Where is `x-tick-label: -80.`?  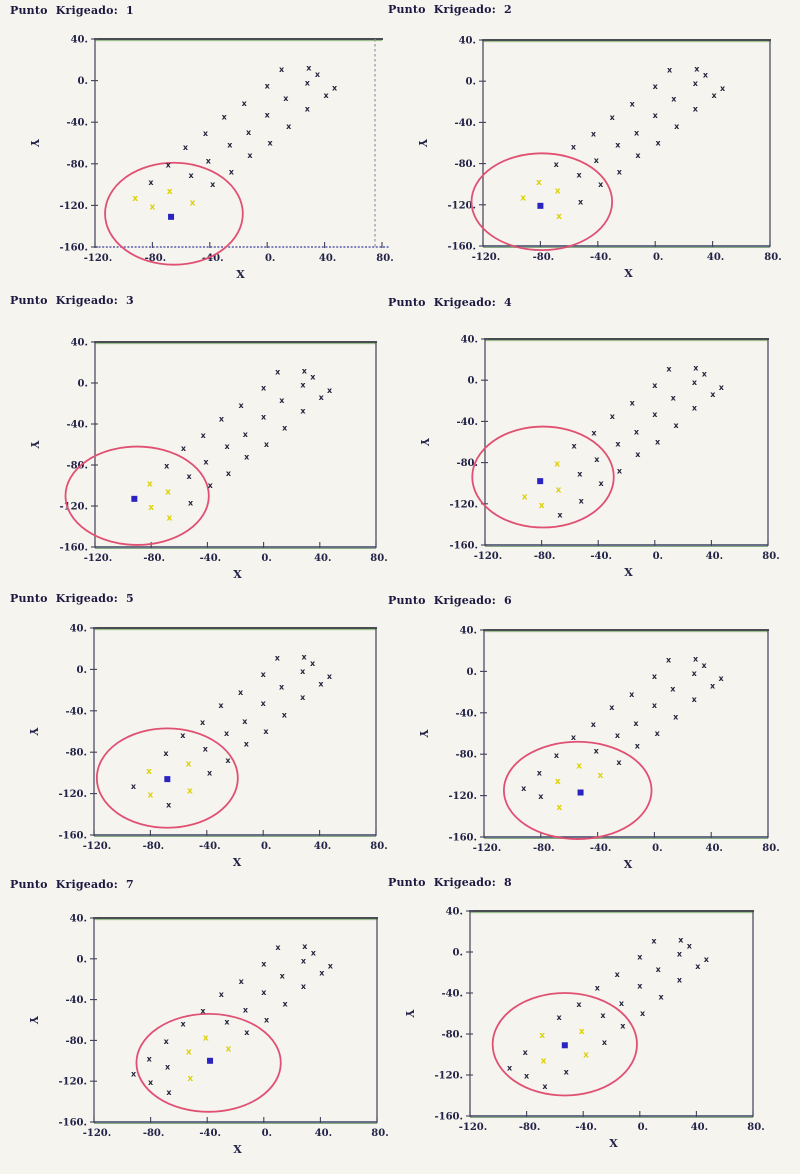
x-tick-label: -80. is located at coordinates (154, 846).